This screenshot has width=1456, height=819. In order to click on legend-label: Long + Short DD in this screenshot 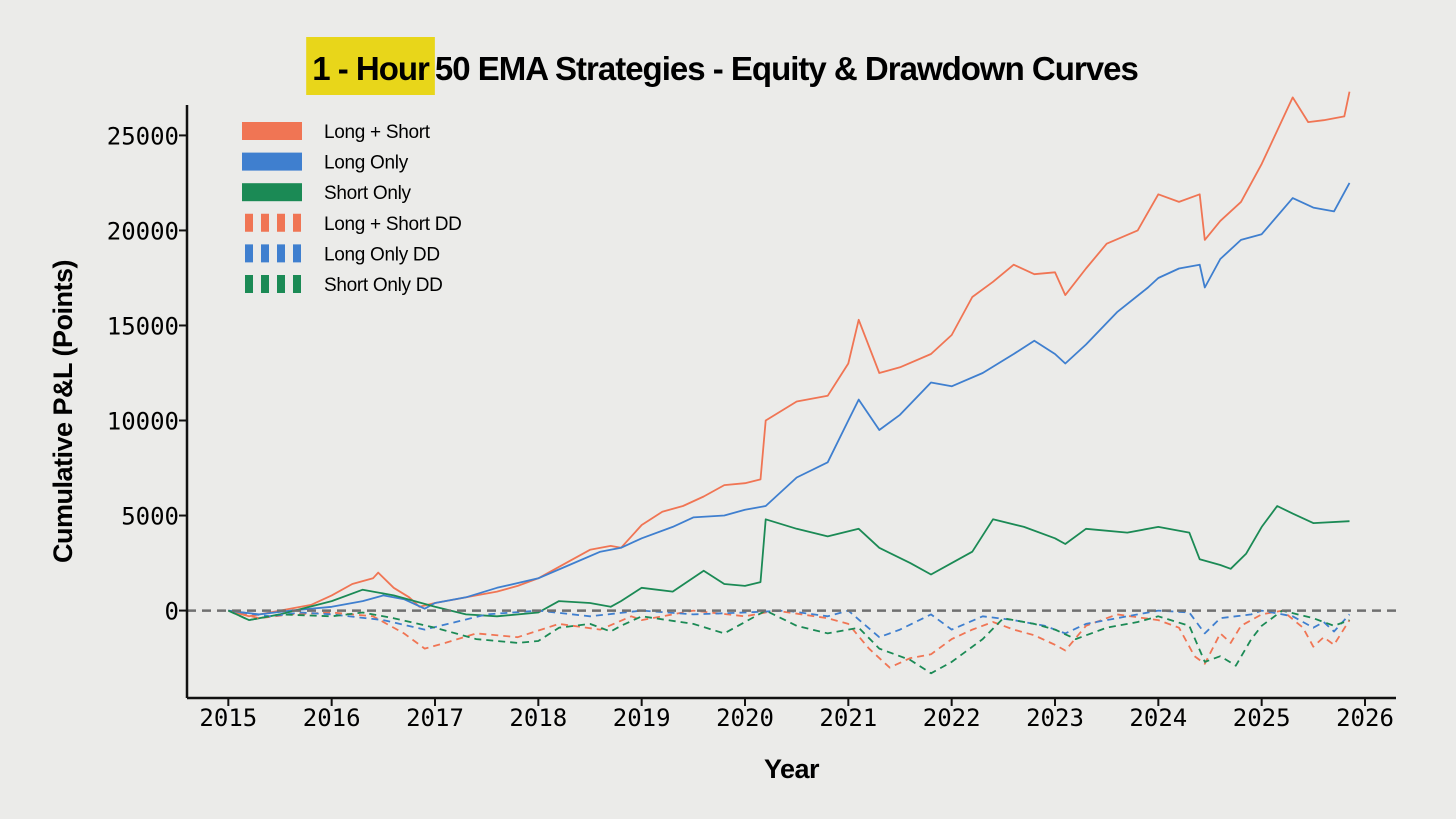, I will do `click(393, 224)`.